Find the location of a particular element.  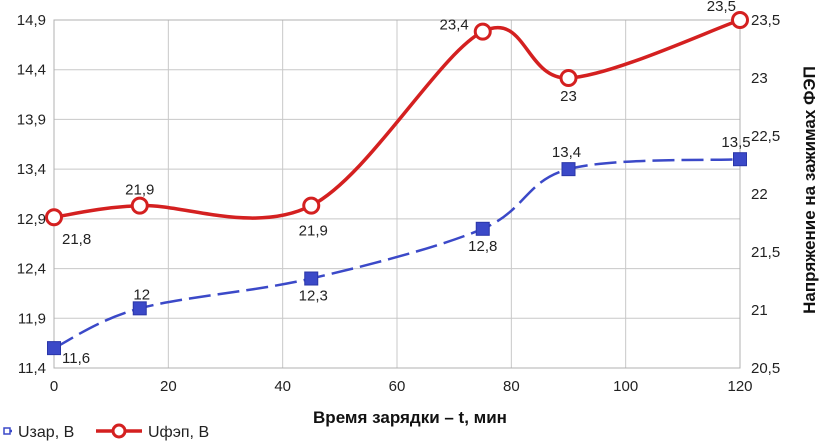

y-tick-label: 12,4 is located at coordinates (31, 269).